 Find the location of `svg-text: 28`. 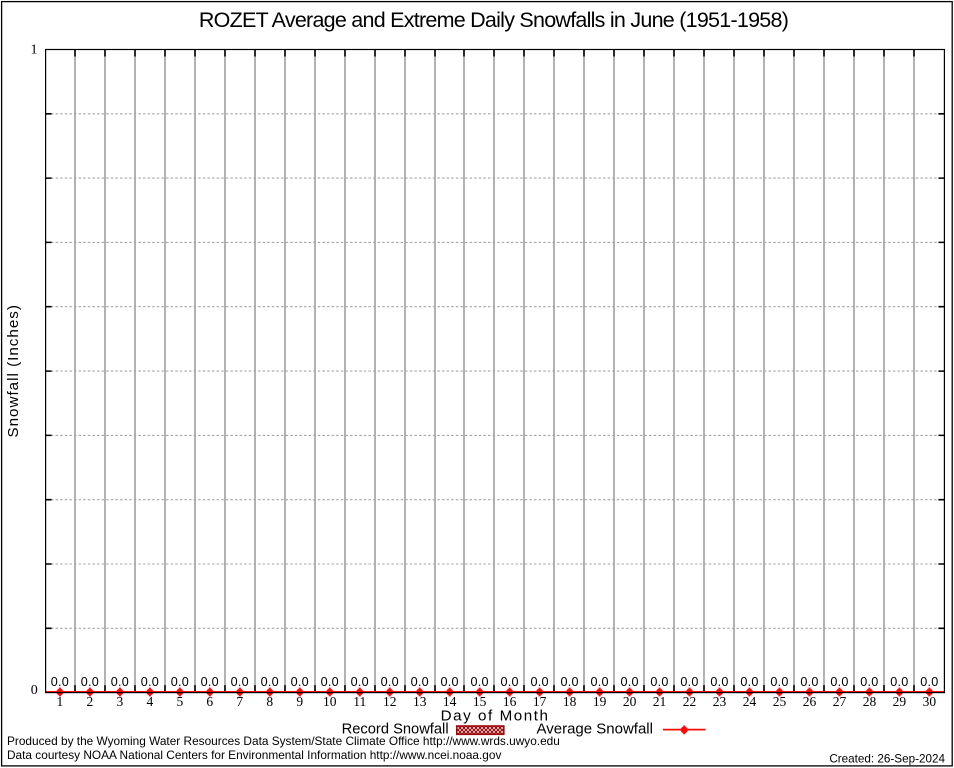

svg-text: 28 is located at coordinates (870, 701).